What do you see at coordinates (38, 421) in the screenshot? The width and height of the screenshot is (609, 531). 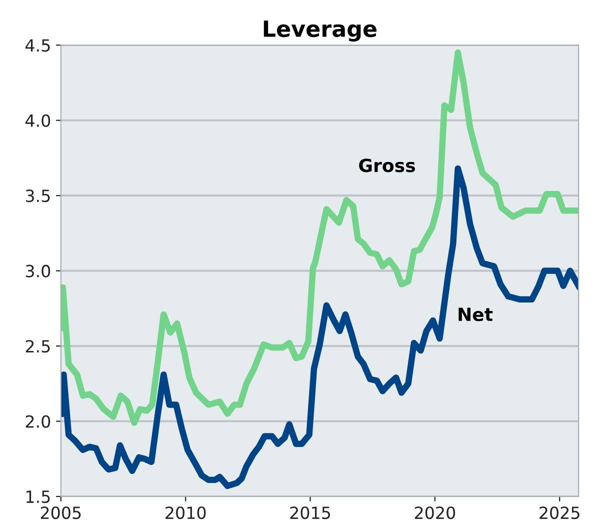 I see `y-tick-label: 2.0` at bounding box center [38, 421].